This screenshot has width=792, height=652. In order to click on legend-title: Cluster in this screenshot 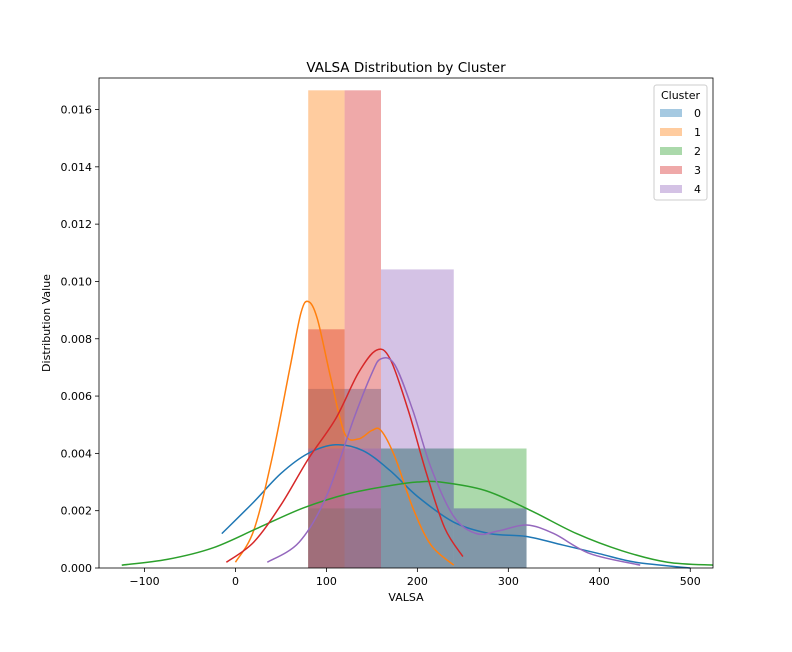, I will do `click(681, 95)`.